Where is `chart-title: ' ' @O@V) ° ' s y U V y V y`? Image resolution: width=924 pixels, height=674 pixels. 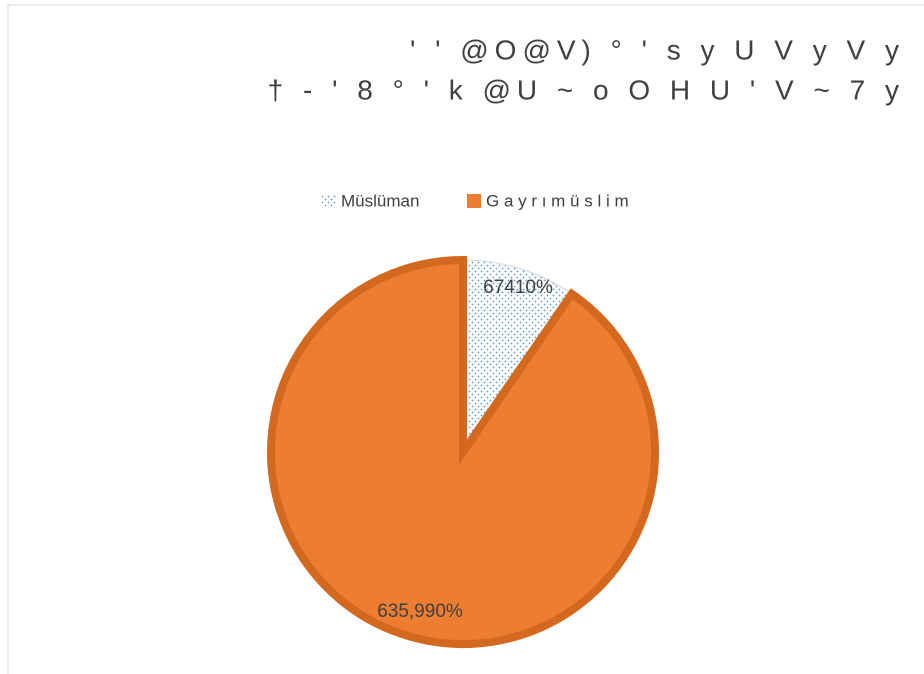
chart-title: ' ' @O@V) ° ' s y U V y V y is located at coordinates (657, 49).